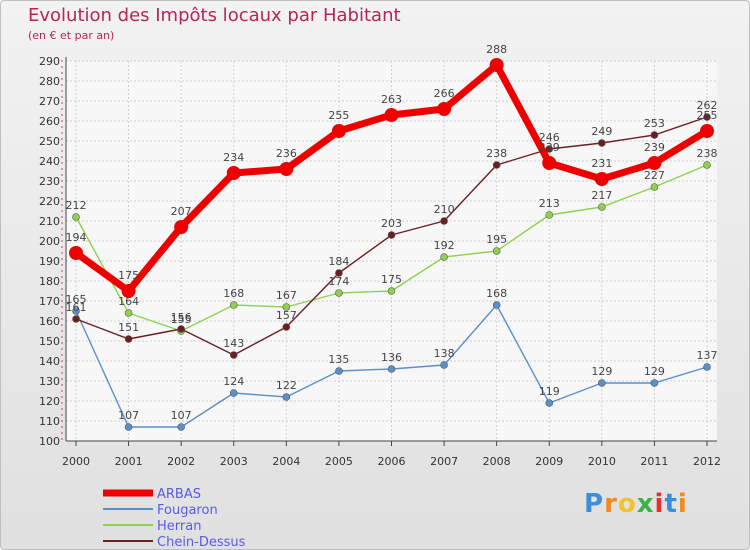 Image resolution: width=750 pixels, height=550 pixels. I want to click on x-tick-label: 2002, so click(181, 461).